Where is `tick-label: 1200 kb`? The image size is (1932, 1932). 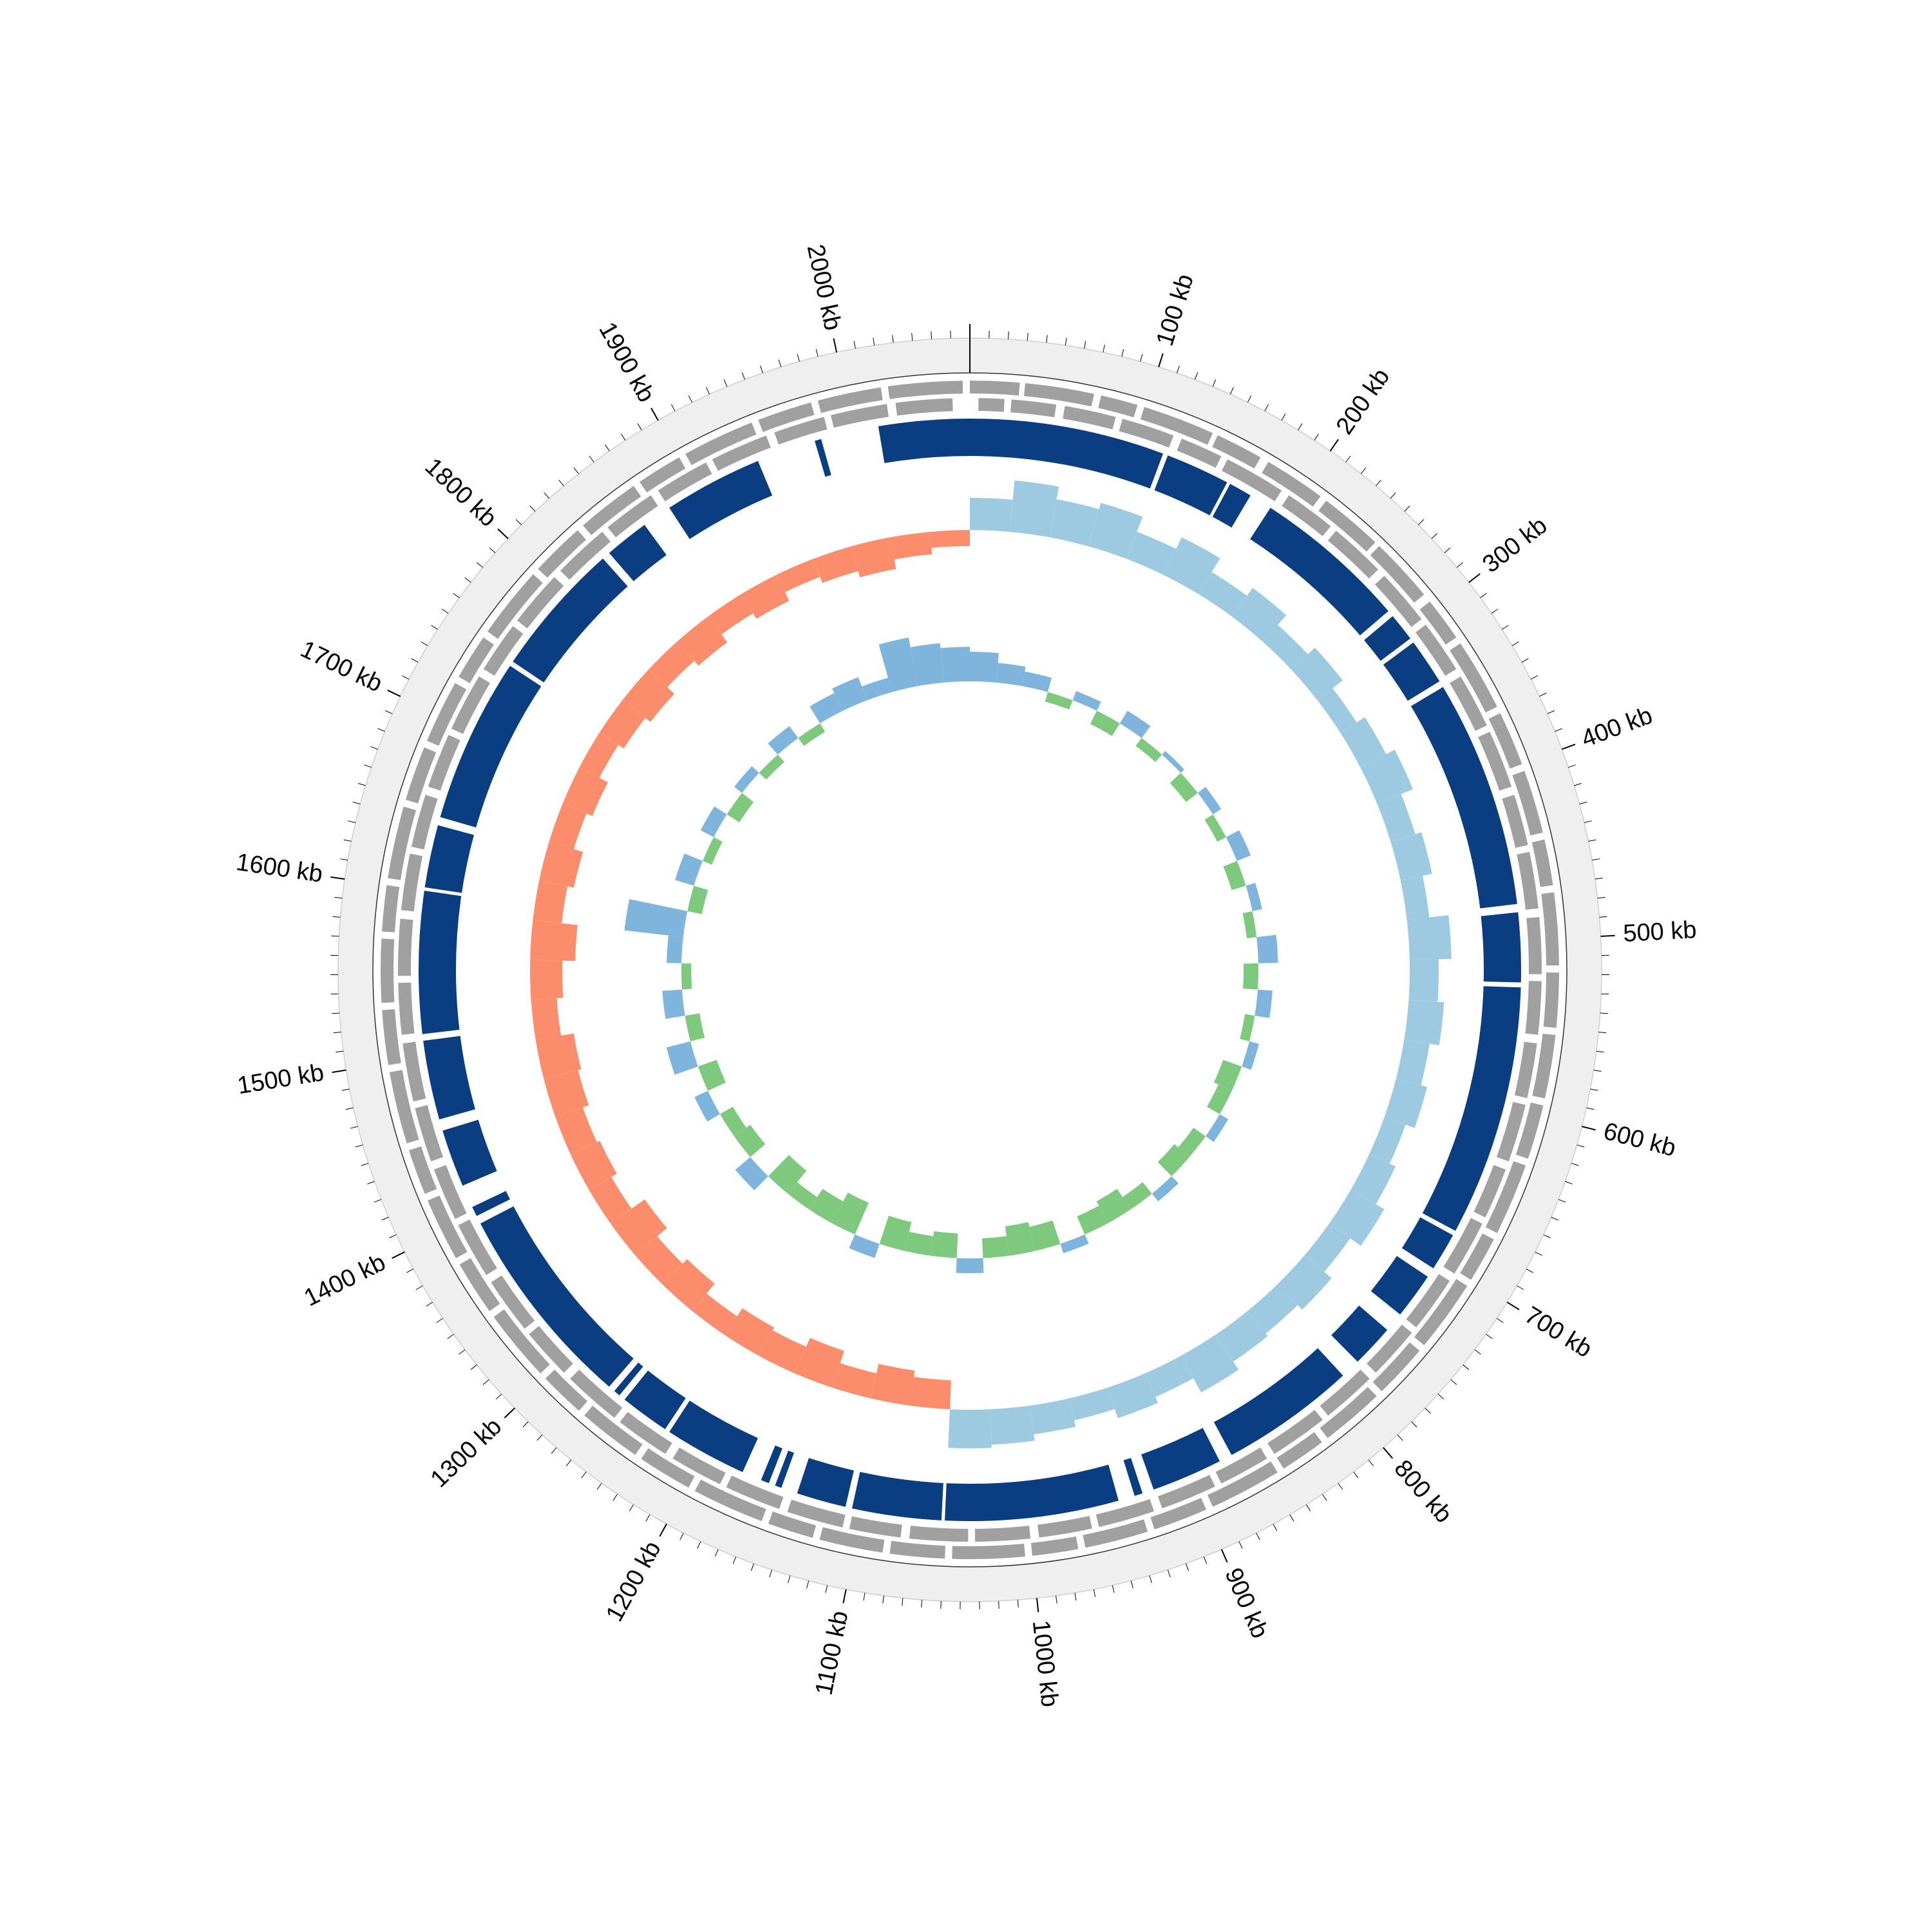
tick-label: 1200 kb is located at coordinates (634, 1581).